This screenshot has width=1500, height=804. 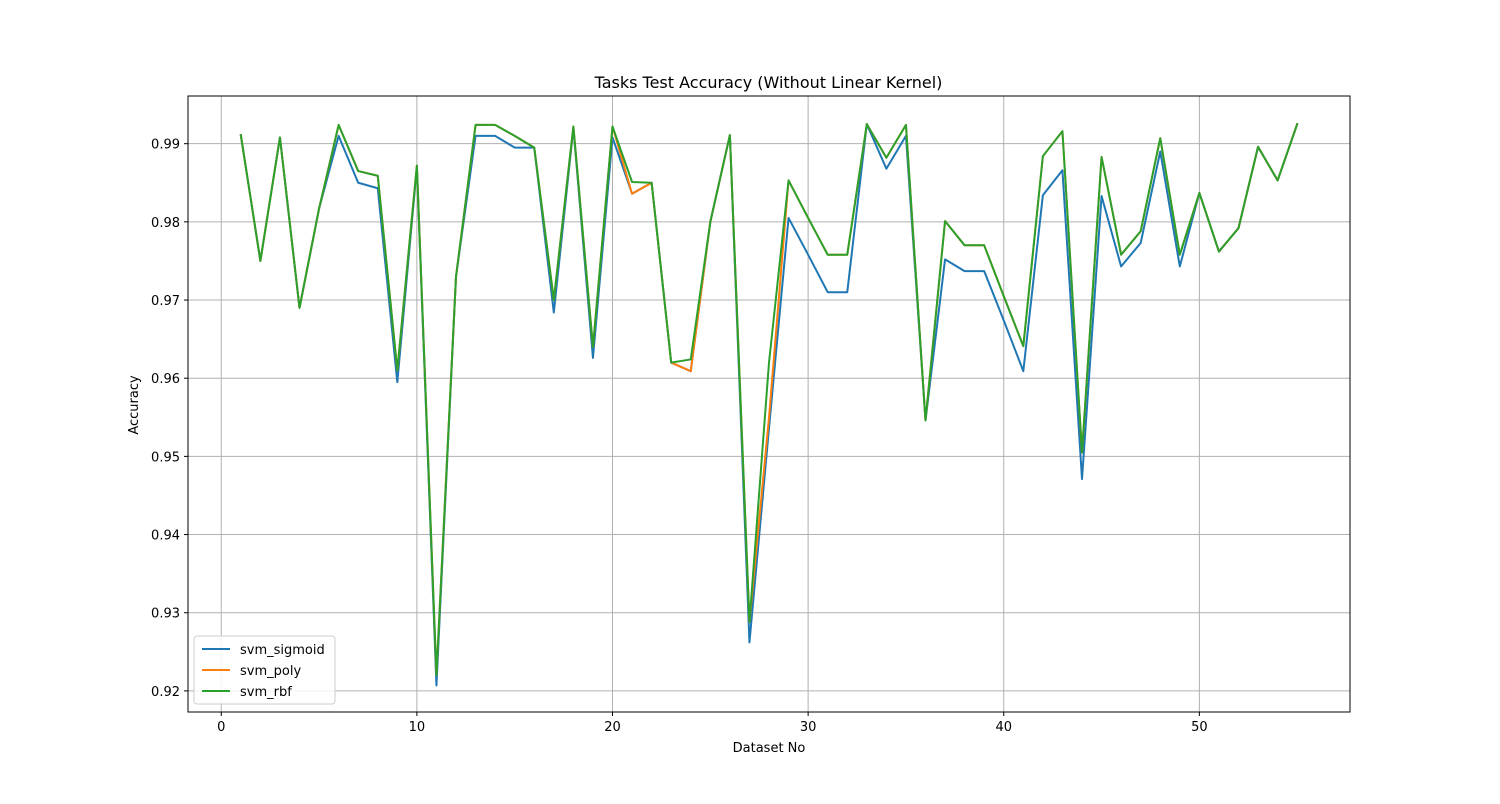 I want to click on y-tick-label: 0.96, so click(x=165, y=379).